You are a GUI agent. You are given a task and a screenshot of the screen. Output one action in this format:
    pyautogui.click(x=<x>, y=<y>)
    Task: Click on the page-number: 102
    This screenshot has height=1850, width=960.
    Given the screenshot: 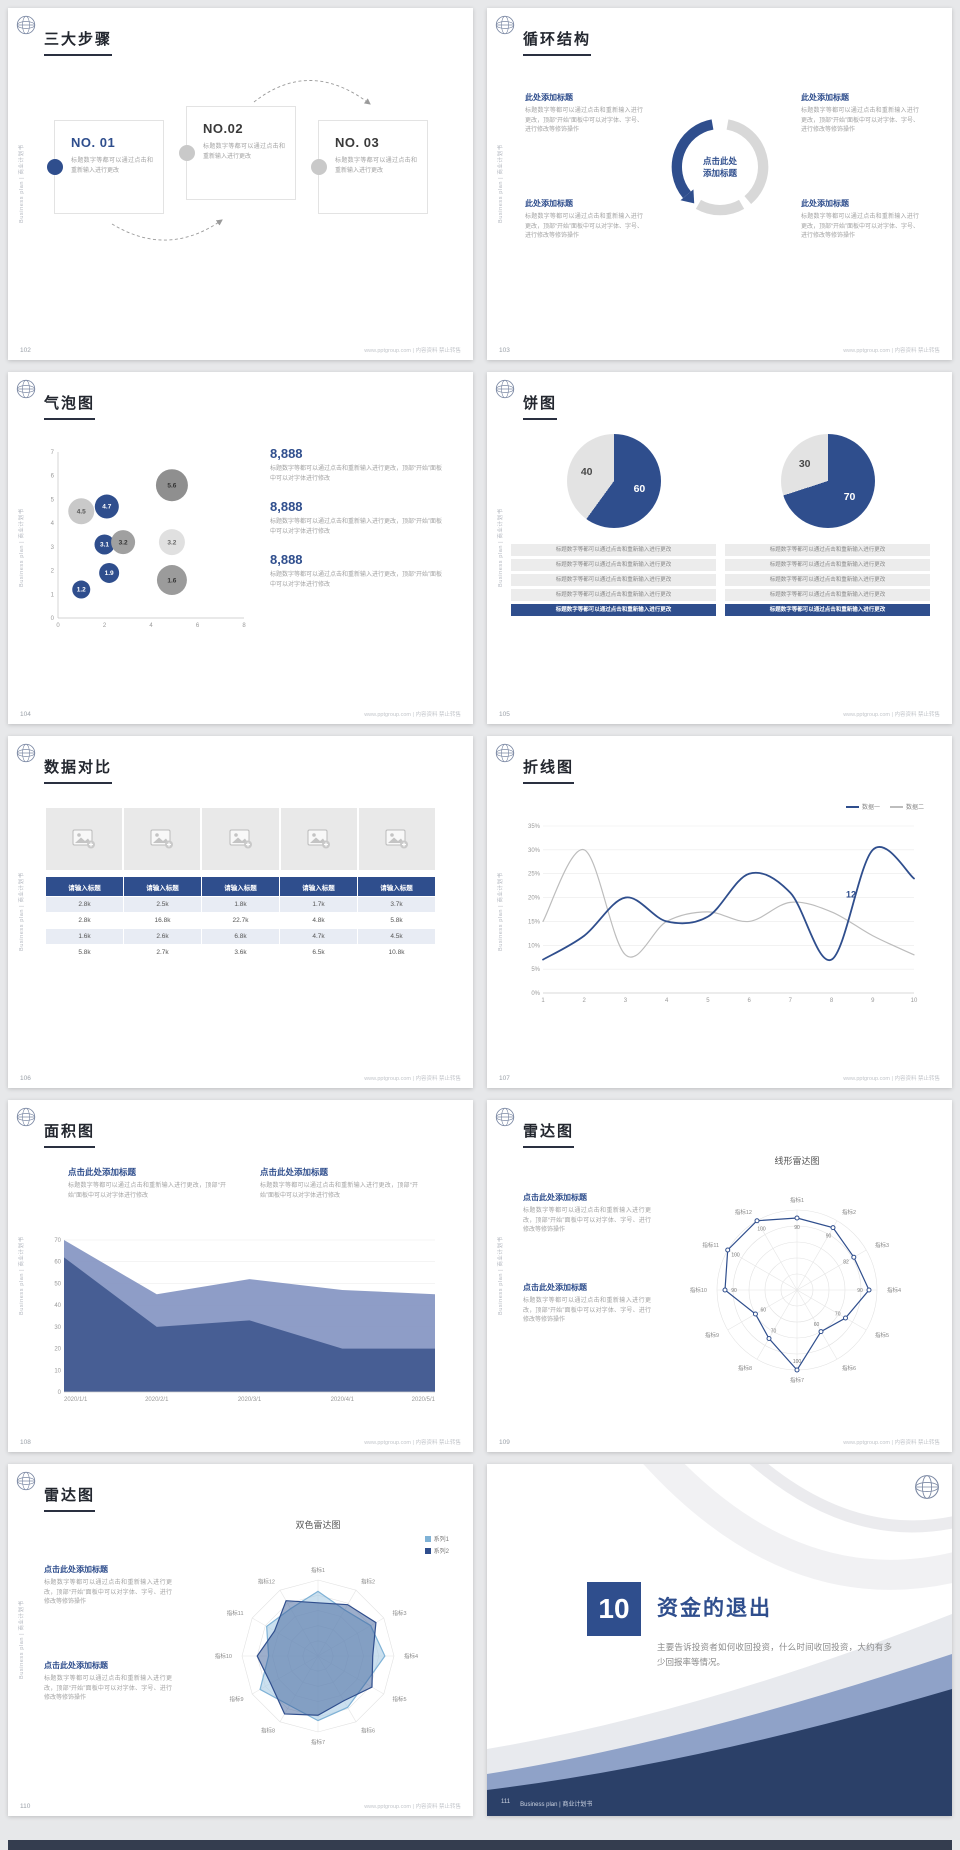 What is the action you would take?
    pyautogui.click(x=25, y=350)
    